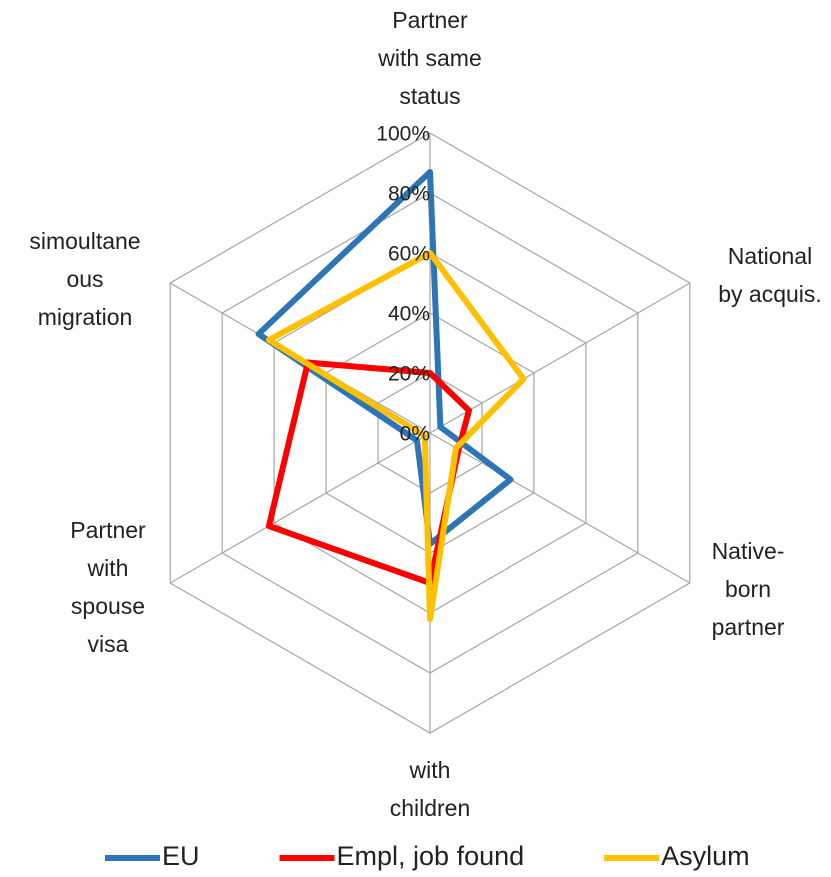 This screenshot has height=877, width=831. I want to click on axis-label: National, so click(770, 256).